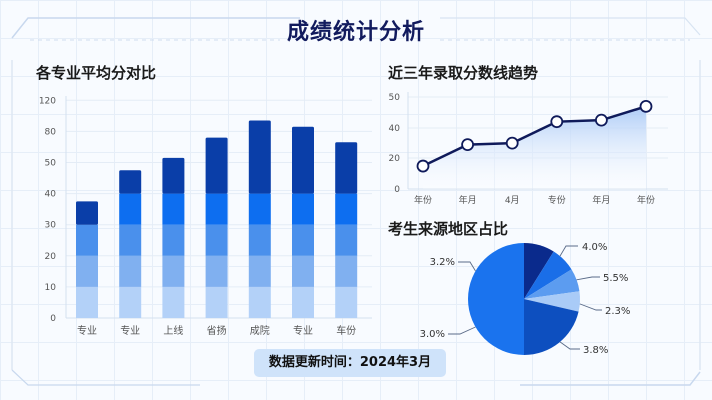 This screenshot has width=712, height=400. Describe the element at coordinates (557, 200) in the screenshot. I see `x-axis-label: 专份` at that location.